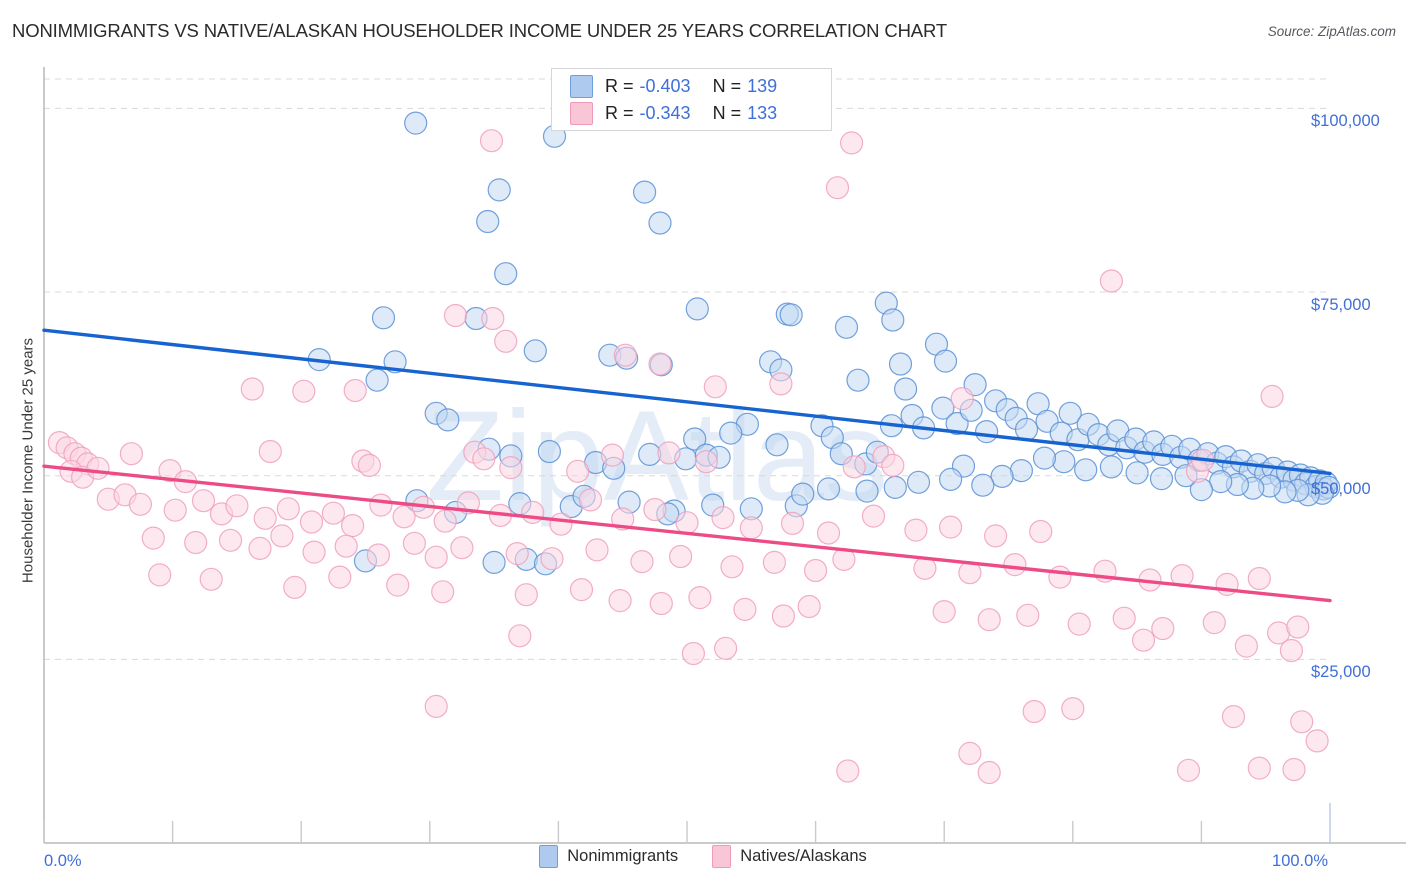 This screenshot has width=1406, height=892. What do you see at coordinates (789, 856) in the screenshot?
I see `legend-item-natives: Natives/Alaskans` at bounding box center [789, 856].